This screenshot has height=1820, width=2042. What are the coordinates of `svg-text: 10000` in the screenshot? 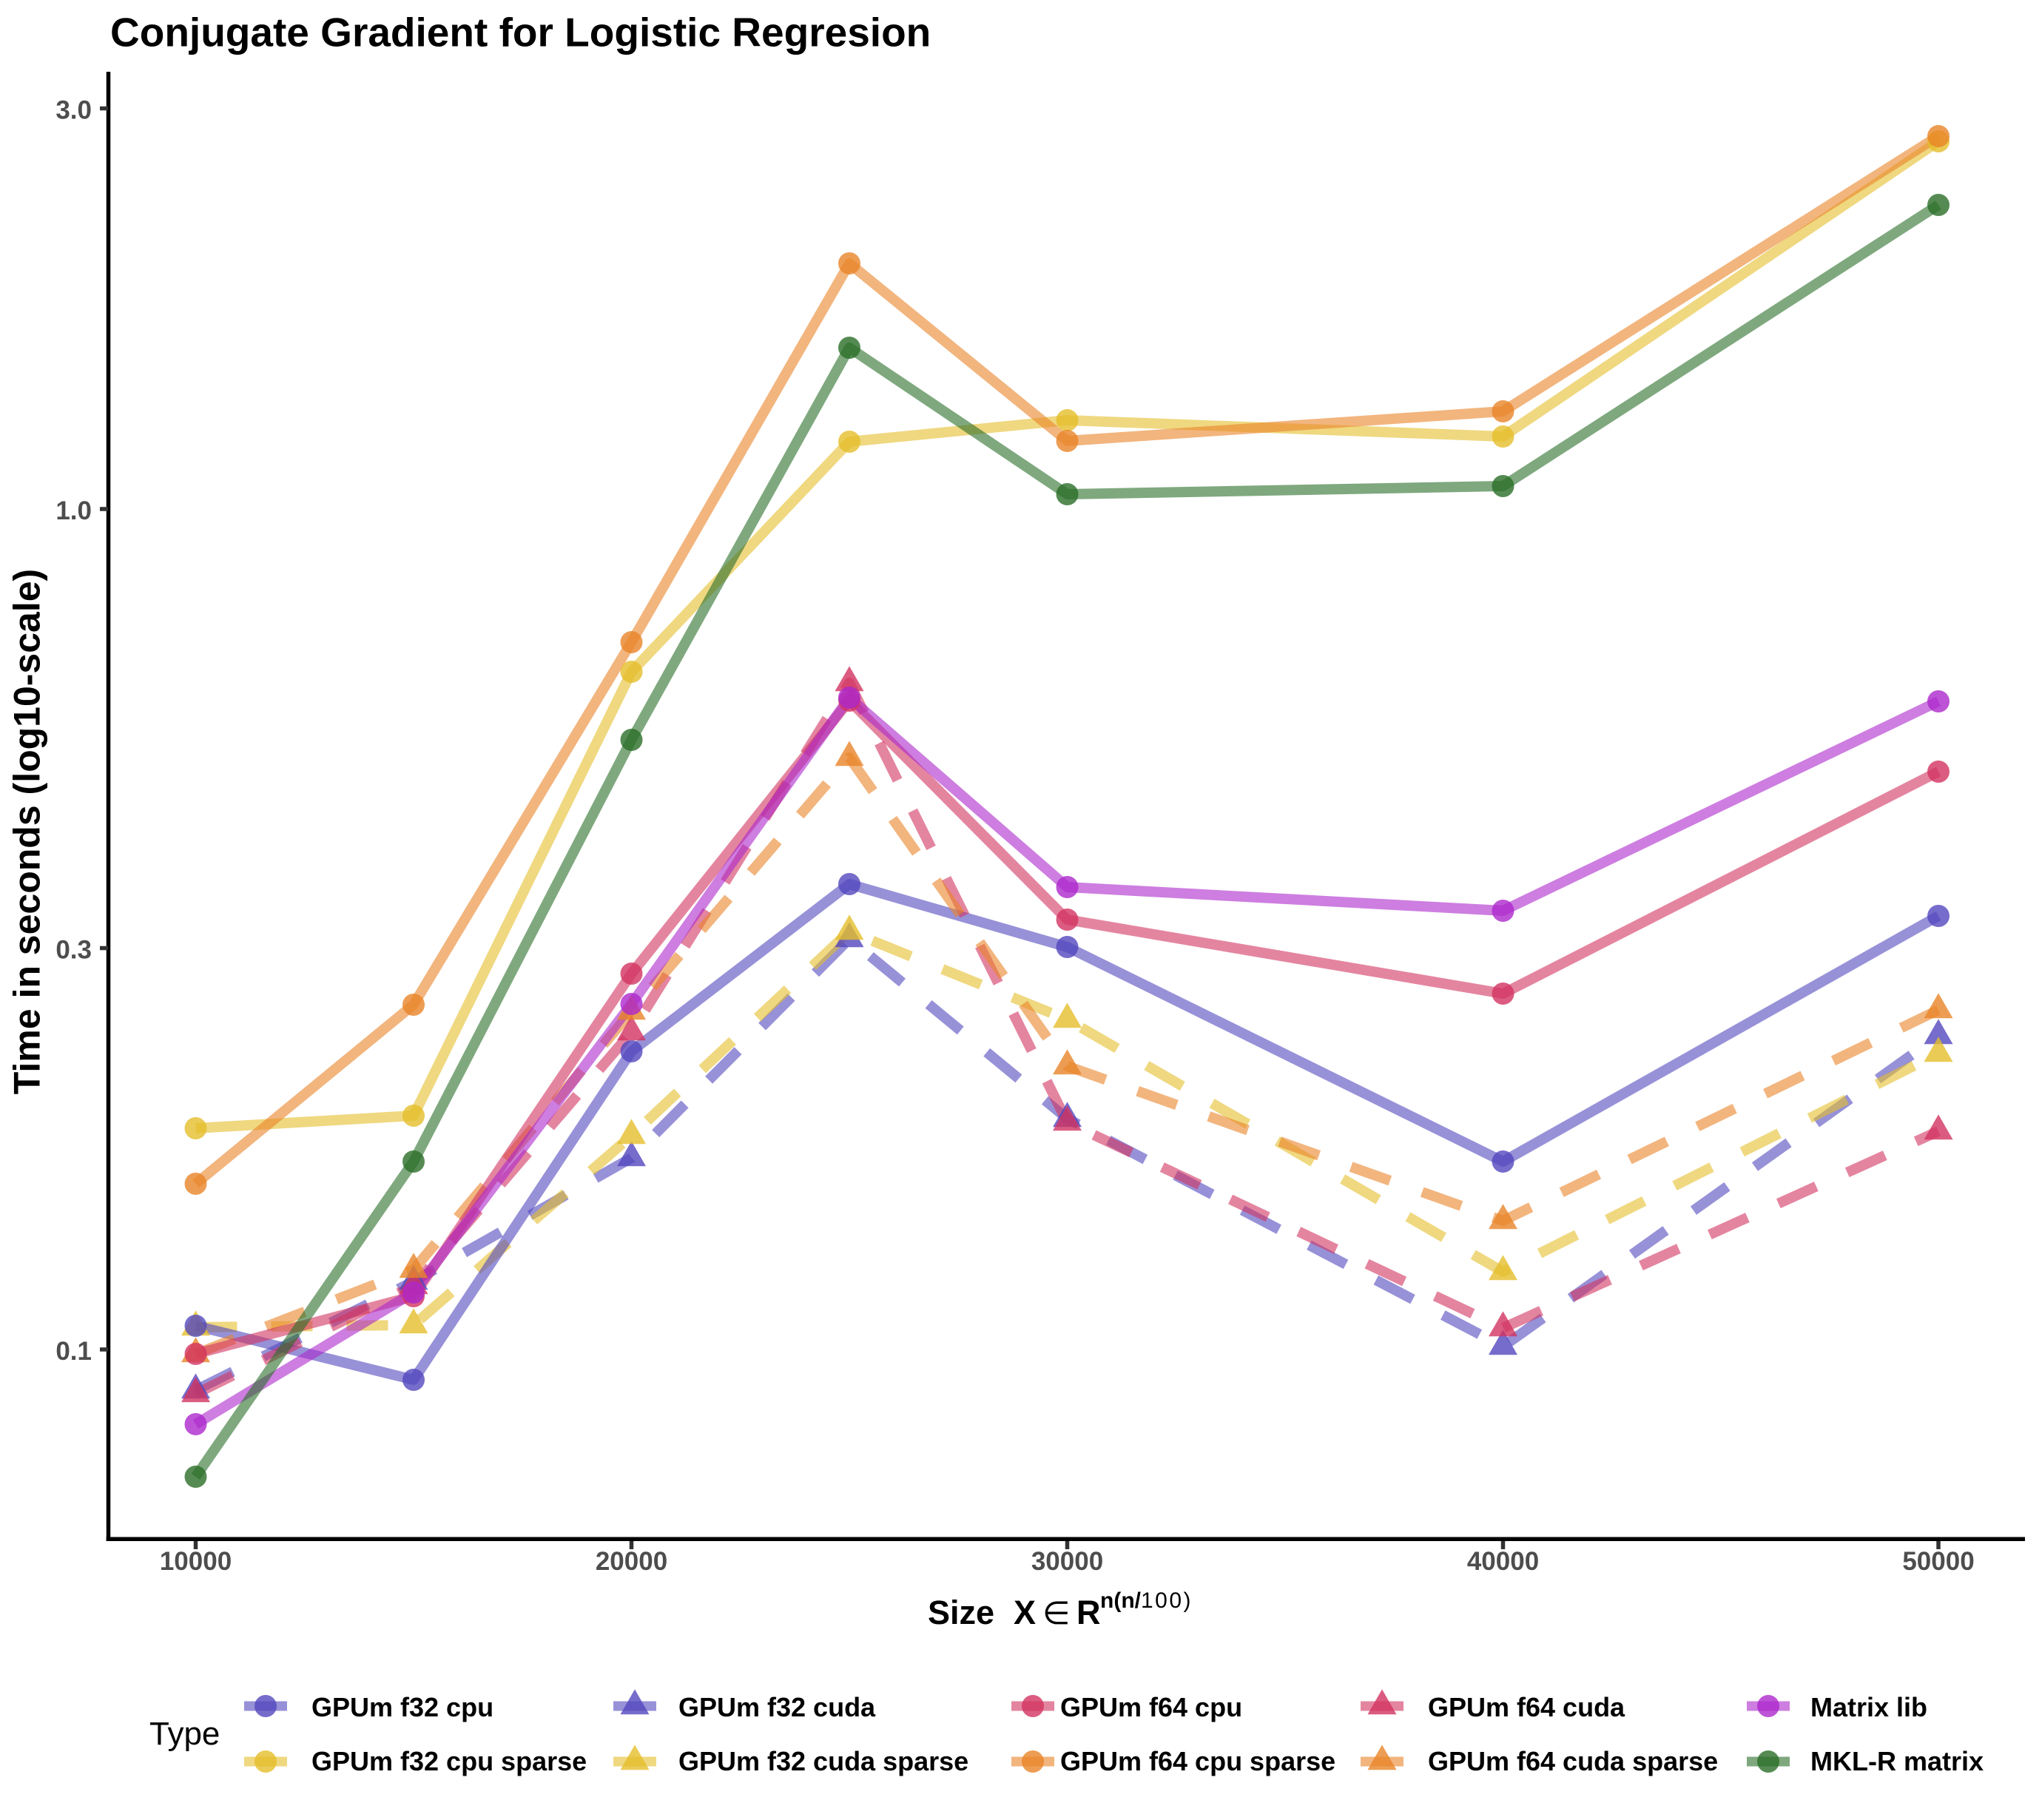 It's located at (196, 1561).